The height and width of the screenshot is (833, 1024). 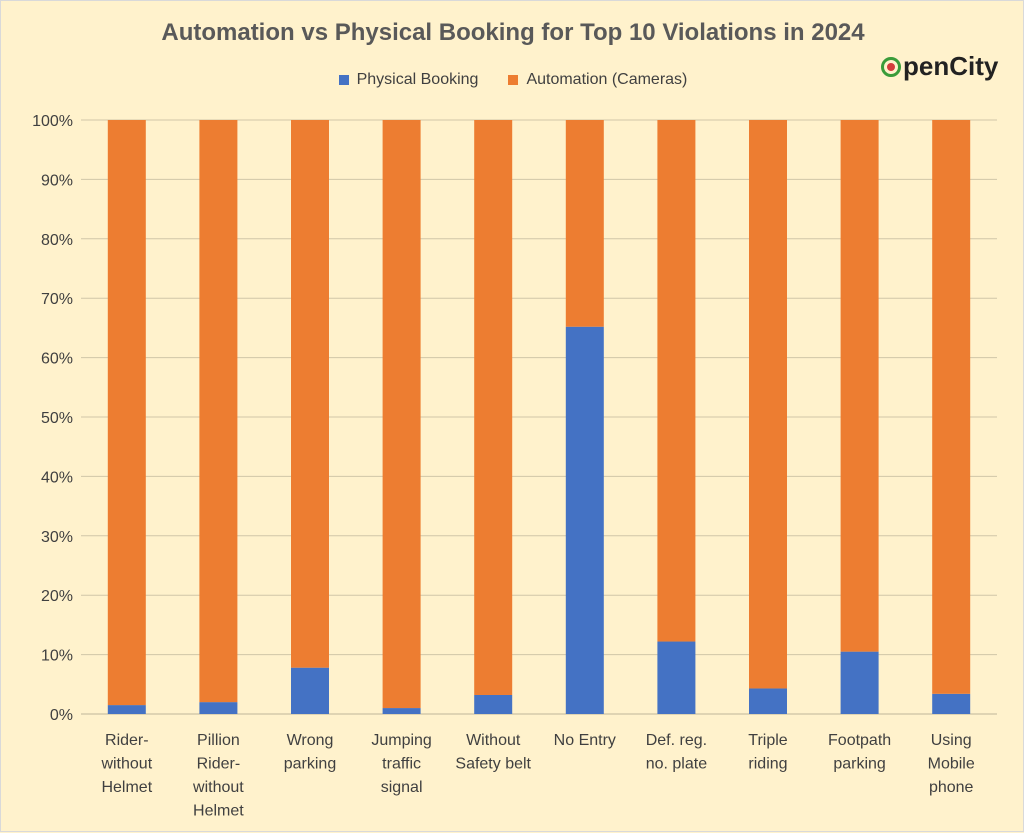 What do you see at coordinates (343, 80) in the screenshot?
I see `legend-swatch-physical-booking` at bounding box center [343, 80].